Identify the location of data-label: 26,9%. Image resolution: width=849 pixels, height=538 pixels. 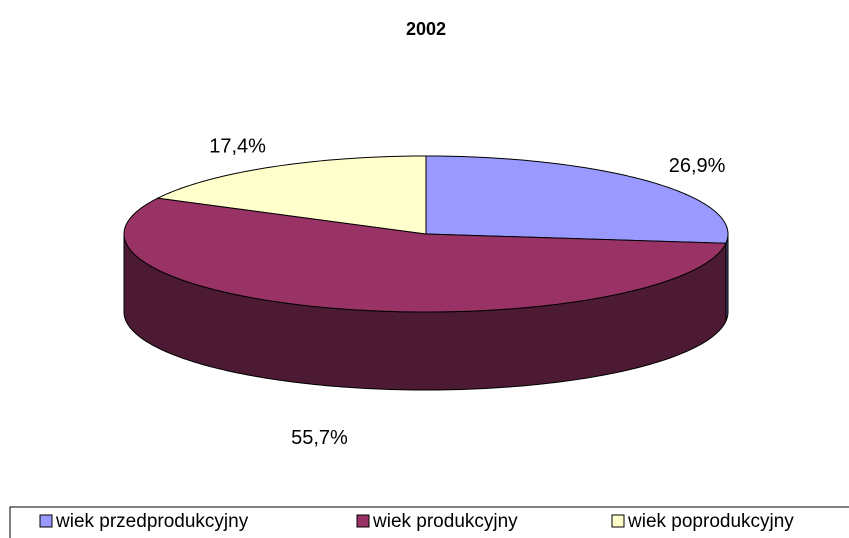
(697, 166).